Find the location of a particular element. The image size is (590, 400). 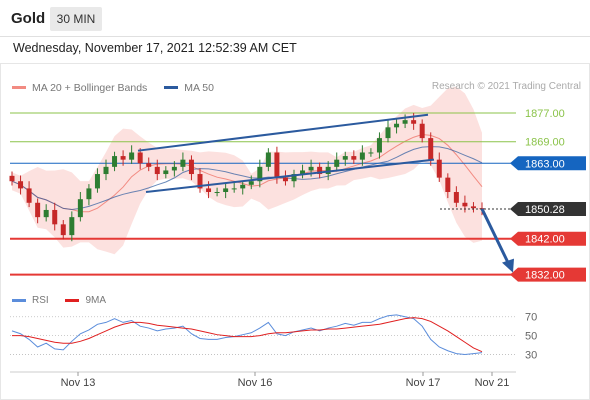

level-label-1869.00: 1869.00 is located at coordinates (545, 143).